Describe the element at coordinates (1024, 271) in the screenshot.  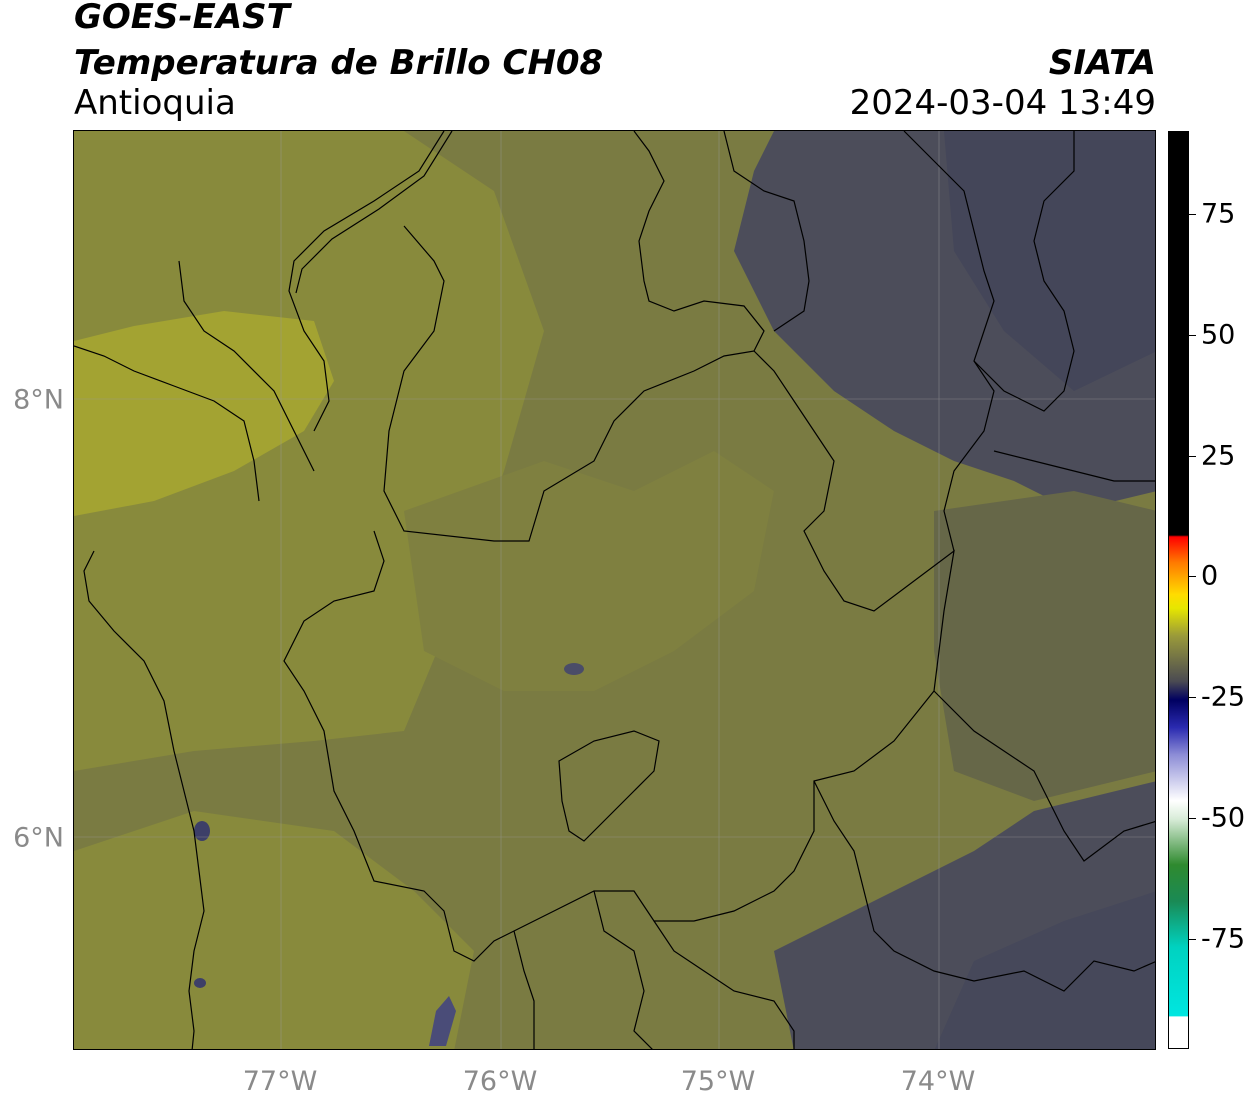
I see `santander-north-border` at that location.